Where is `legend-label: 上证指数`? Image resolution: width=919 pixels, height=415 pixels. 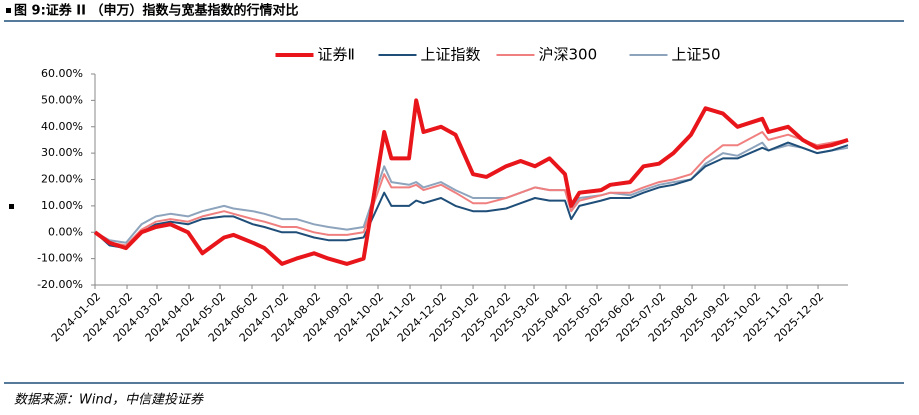 legend-label: 上证指数 is located at coordinates (451, 55).